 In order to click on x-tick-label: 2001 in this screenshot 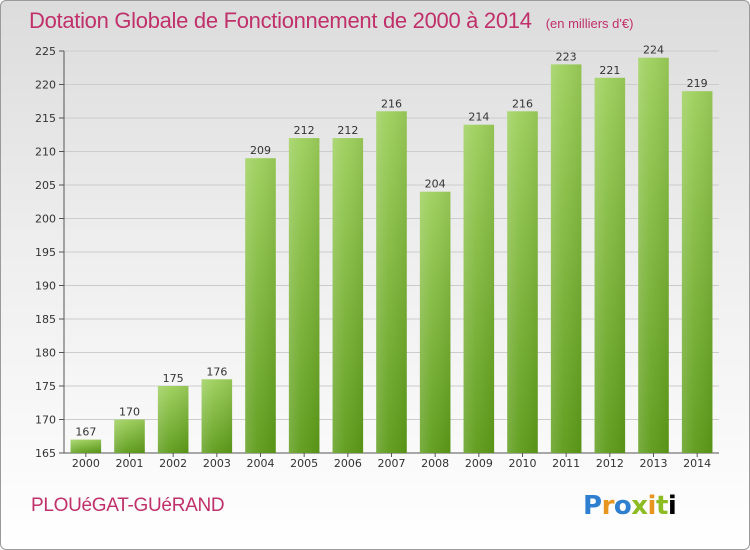, I will do `click(130, 463)`.